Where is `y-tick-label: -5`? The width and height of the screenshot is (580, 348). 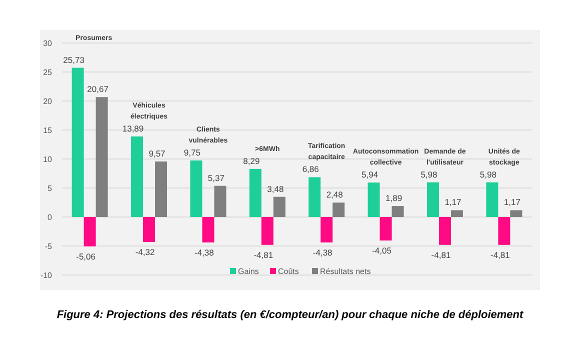 y-tick-label: -5 is located at coordinates (48, 246).